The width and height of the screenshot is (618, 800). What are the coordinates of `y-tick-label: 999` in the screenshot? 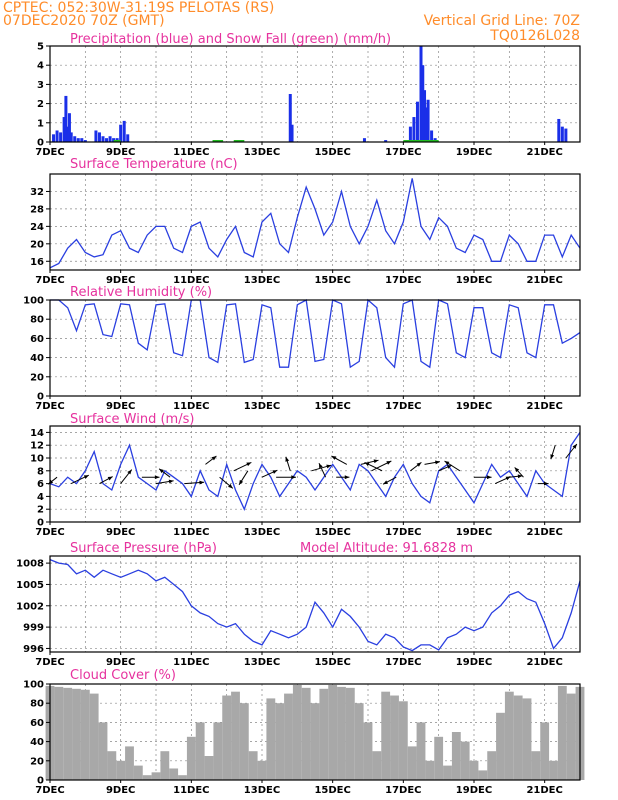 It's located at (33, 628).